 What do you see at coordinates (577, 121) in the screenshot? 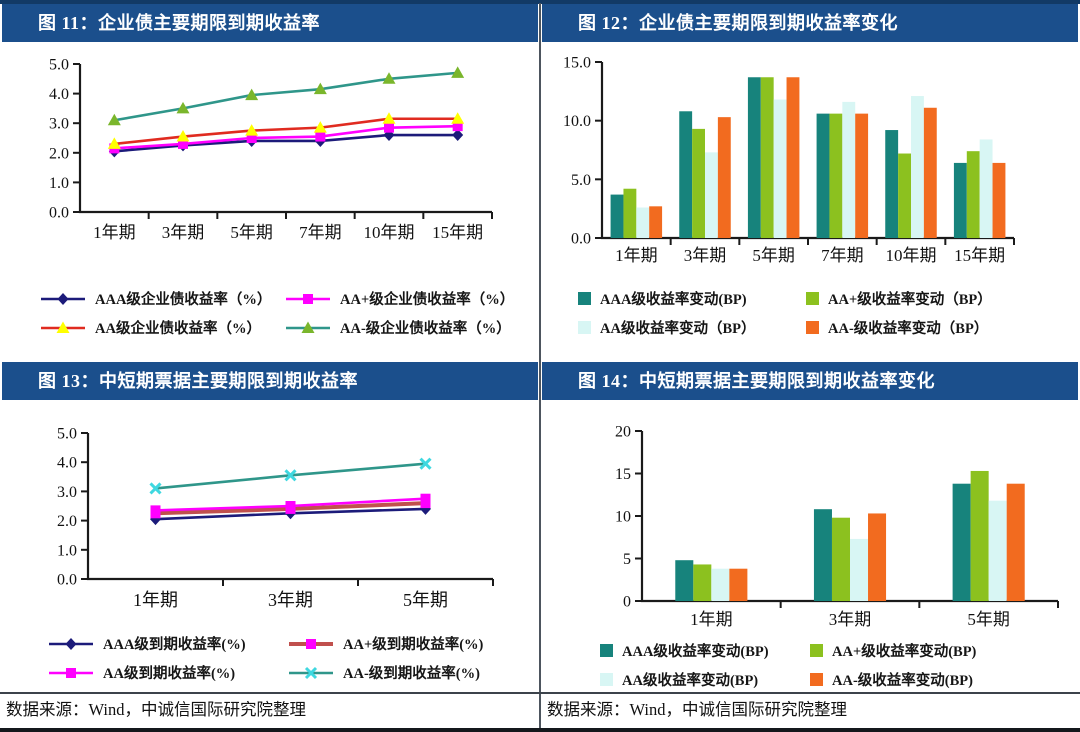
I see `svg-text: 10.0` at bounding box center [577, 121].